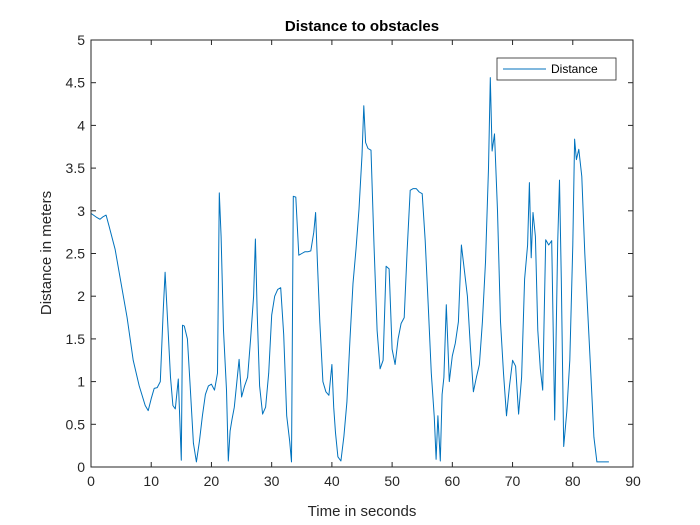  I want to click on x-tick-label: 30, so click(272, 481).